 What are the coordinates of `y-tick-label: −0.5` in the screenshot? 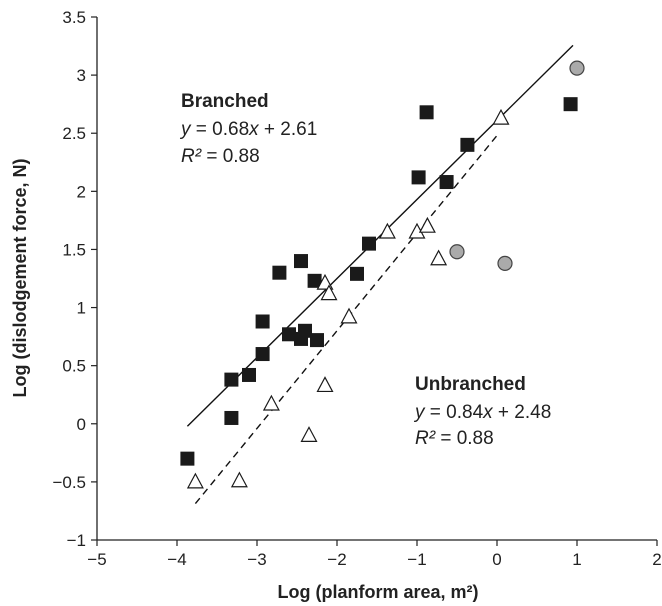 It's located at (69, 482).